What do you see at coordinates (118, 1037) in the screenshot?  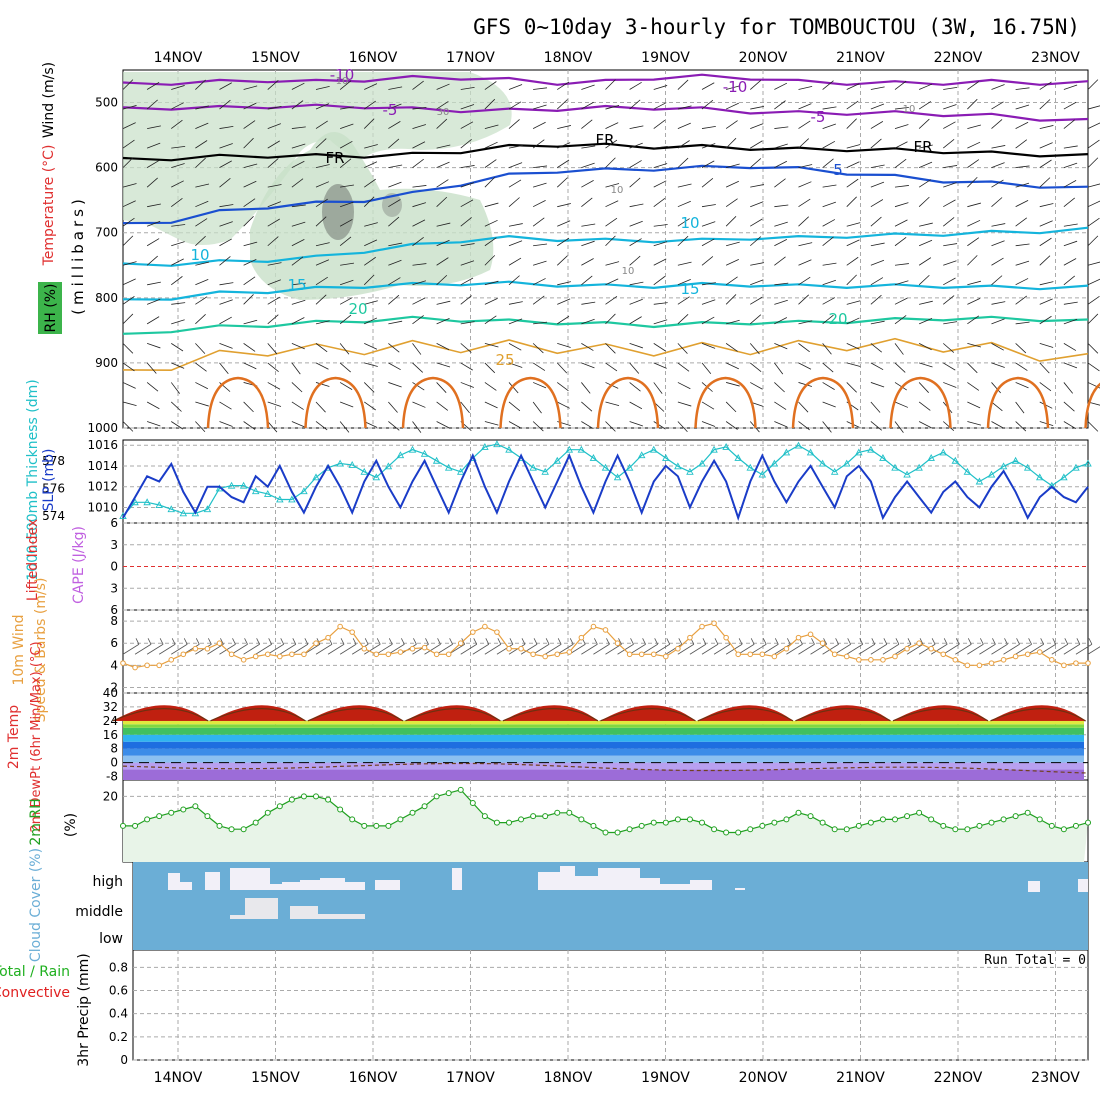 I see `y-tick-label: 0.2` at bounding box center [118, 1037].